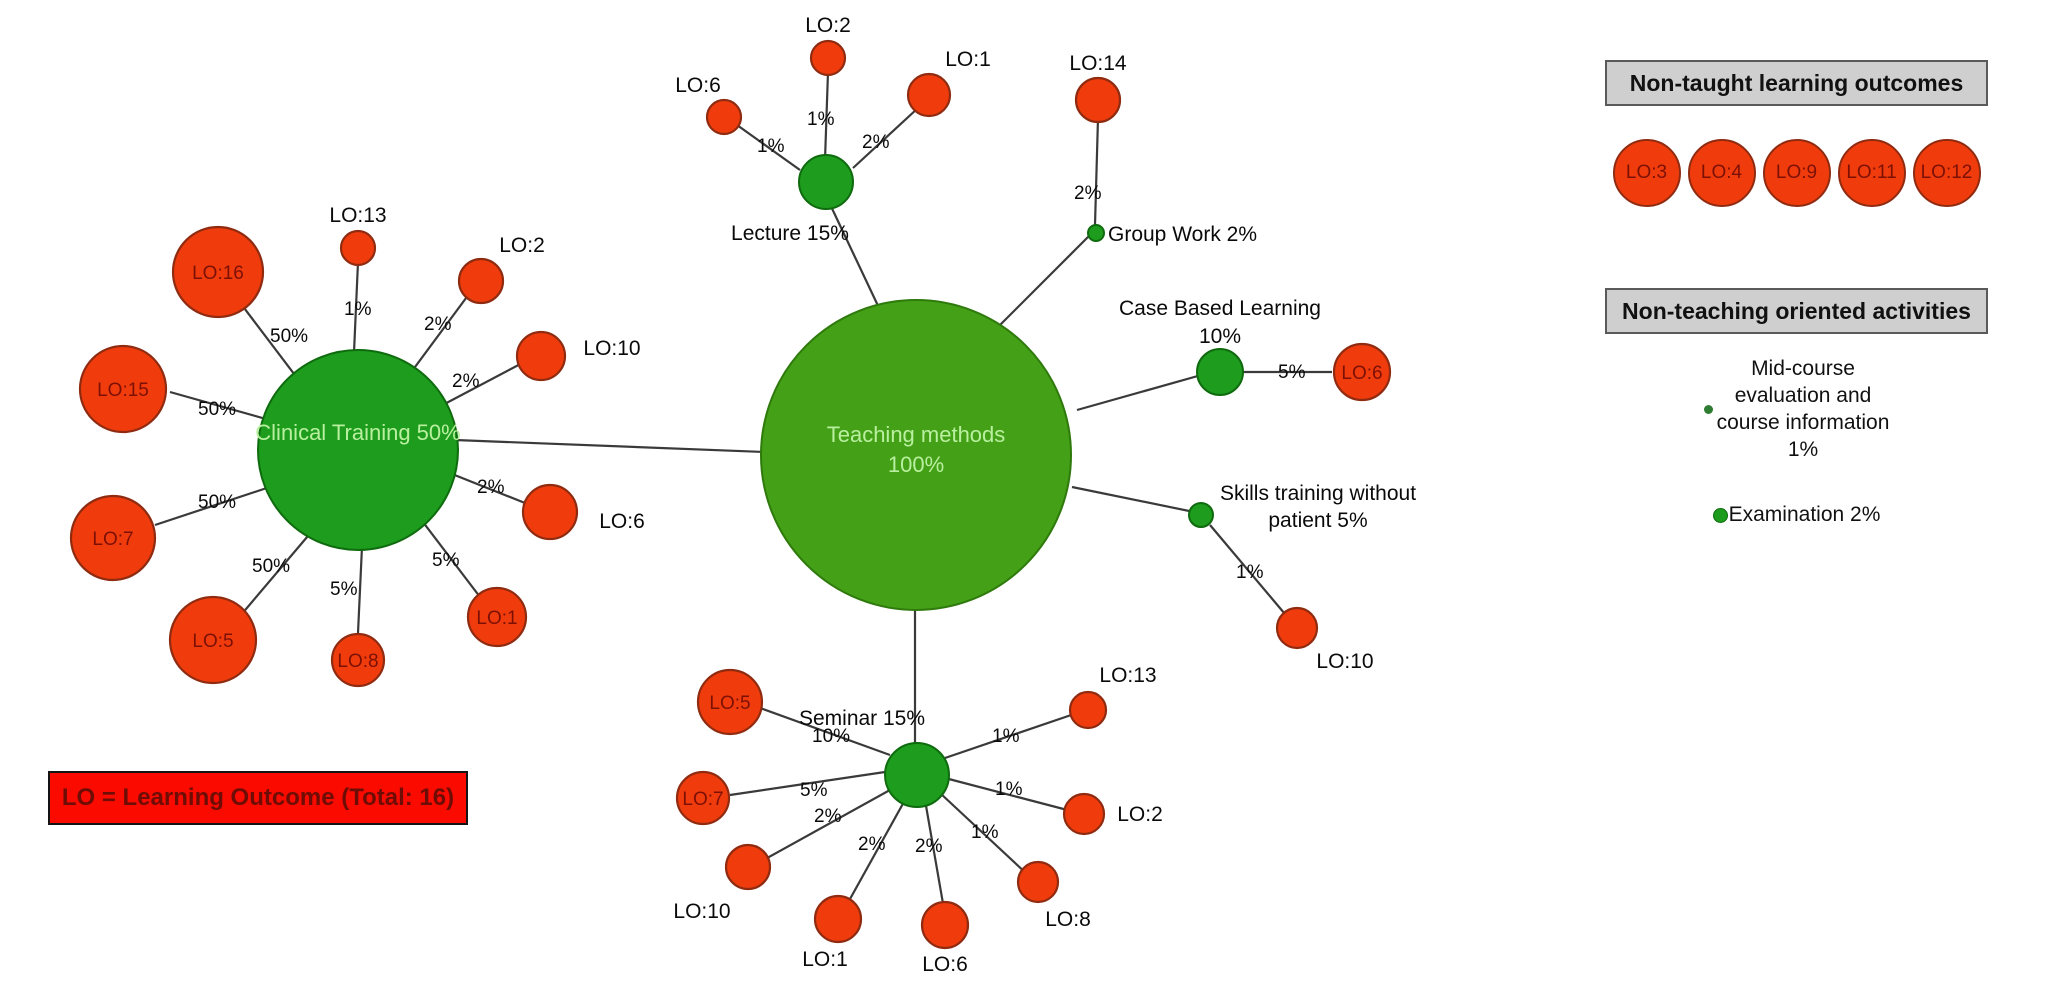  Describe the element at coordinates (1098, 100) in the screenshot. I see `node-lo-lo14` at that location.